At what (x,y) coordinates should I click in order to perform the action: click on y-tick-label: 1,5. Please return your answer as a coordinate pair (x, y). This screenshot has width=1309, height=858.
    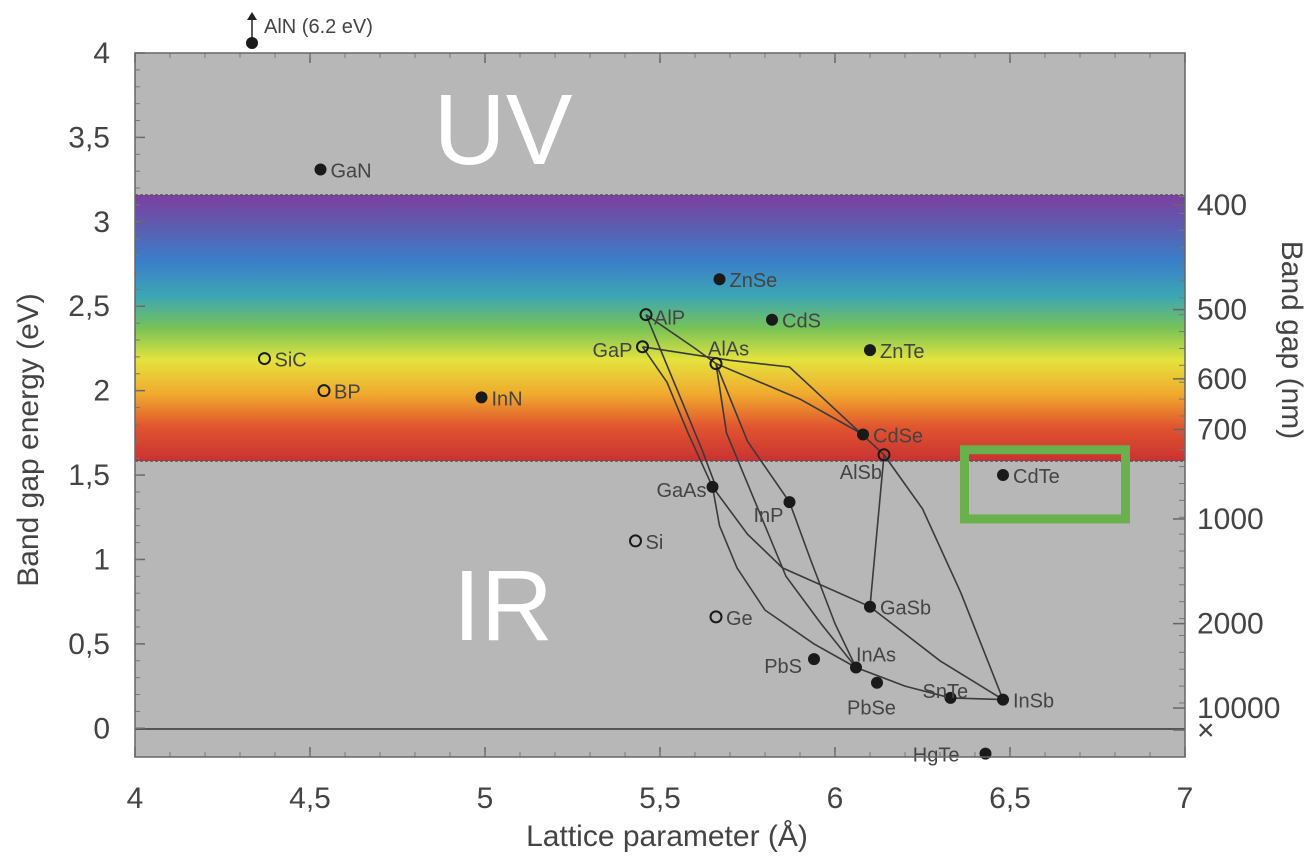
    Looking at the image, I should click on (89, 475).